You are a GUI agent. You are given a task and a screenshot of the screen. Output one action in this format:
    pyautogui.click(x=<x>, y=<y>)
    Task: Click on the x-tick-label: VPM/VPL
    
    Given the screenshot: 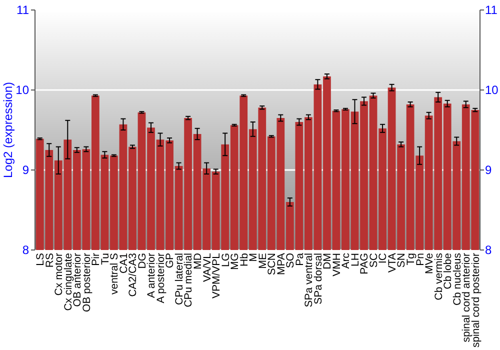 What is the action you would take?
    pyautogui.click(x=216, y=275)
    